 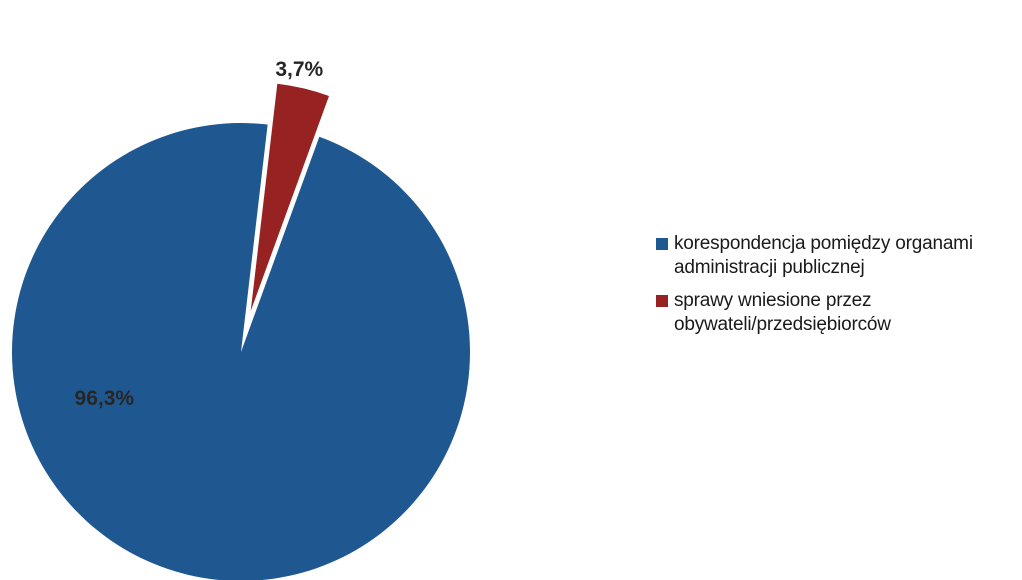 What do you see at coordinates (662, 301) in the screenshot?
I see `legend-swatch-red` at bounding box center [662, 301].